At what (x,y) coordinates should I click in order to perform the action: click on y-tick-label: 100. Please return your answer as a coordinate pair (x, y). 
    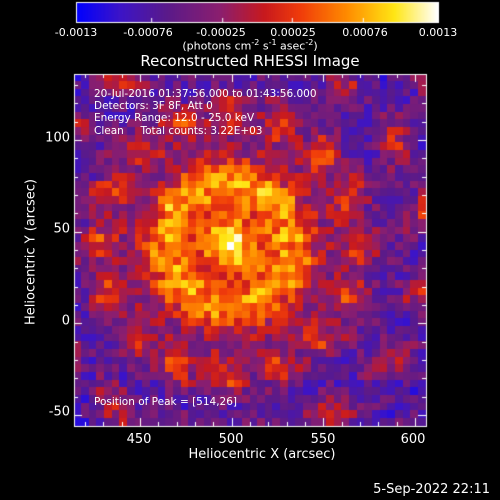
    Looking at the image, I should click on (57, 138).